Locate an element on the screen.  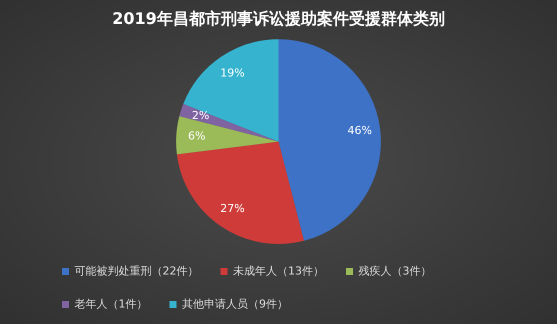
legend-label: 老年人（1件） is located at coordinates (111, 303).